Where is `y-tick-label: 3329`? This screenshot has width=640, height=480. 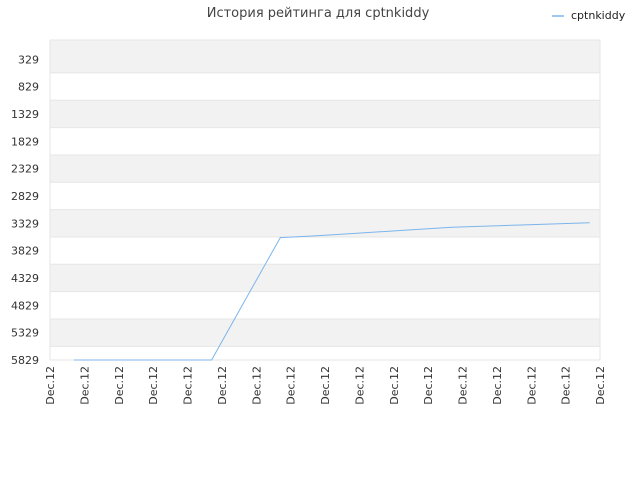
y-tick-label: 3329 is located at coordinates (25, 223).